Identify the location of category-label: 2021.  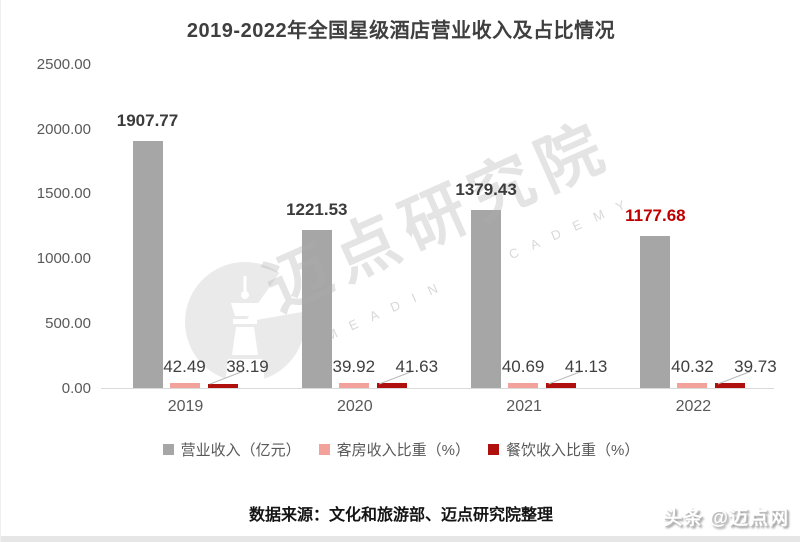
(524, 406).